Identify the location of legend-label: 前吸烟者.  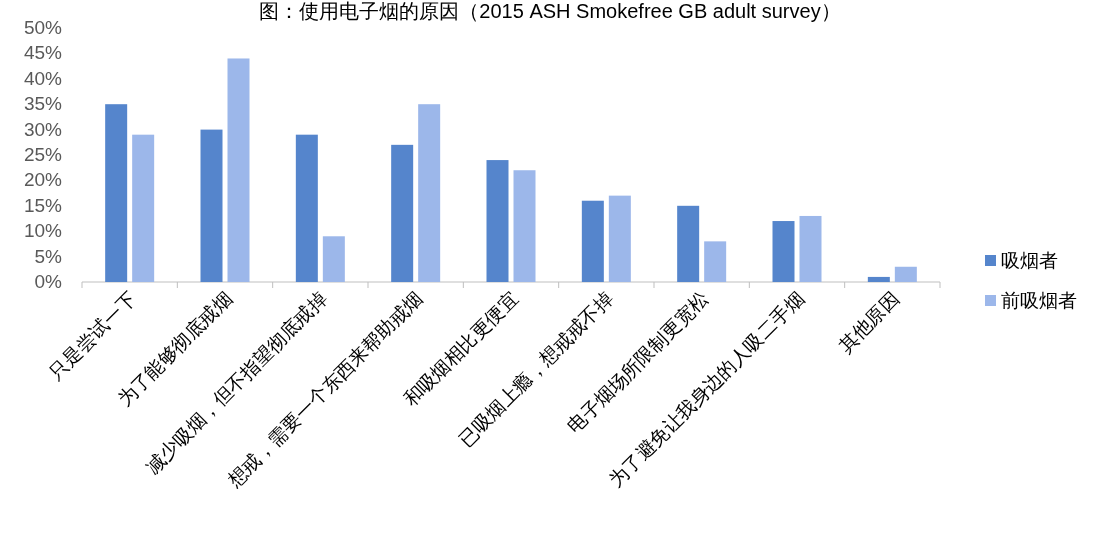
(1039, 300).